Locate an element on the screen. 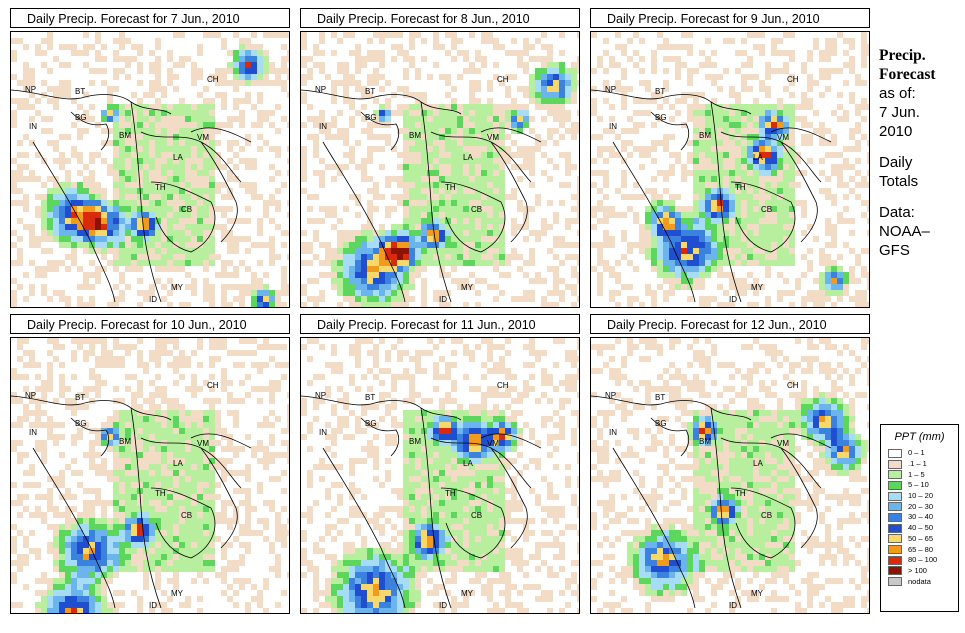 The height and width of the screenshot is (633, 965). legend-label: 40 – 50 is located at coordinates (921, 528).